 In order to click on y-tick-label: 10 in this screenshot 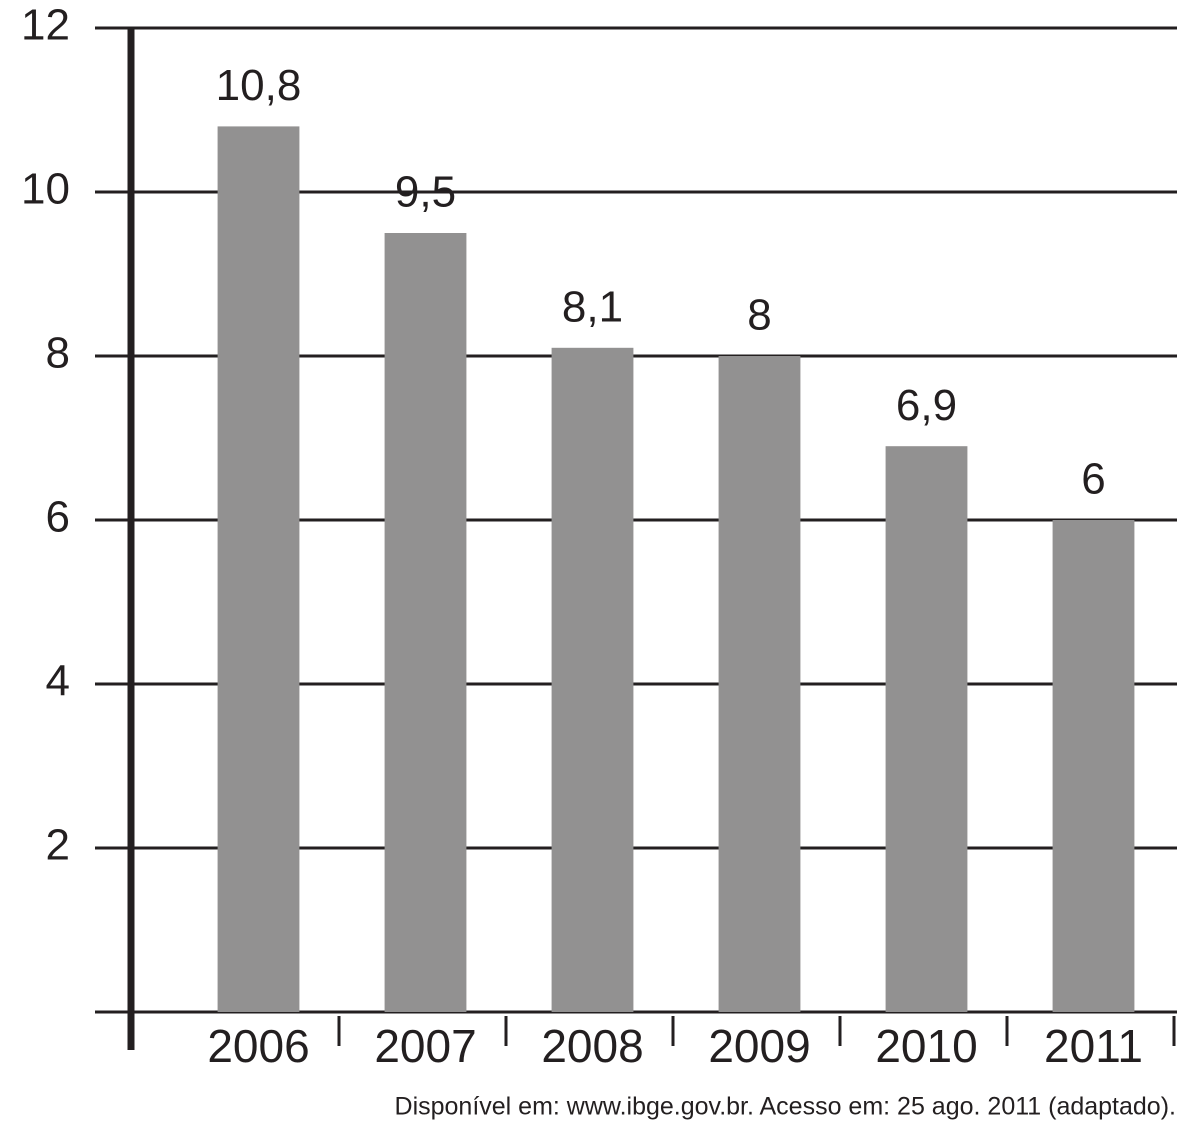, I will do `click(45, 189)`.